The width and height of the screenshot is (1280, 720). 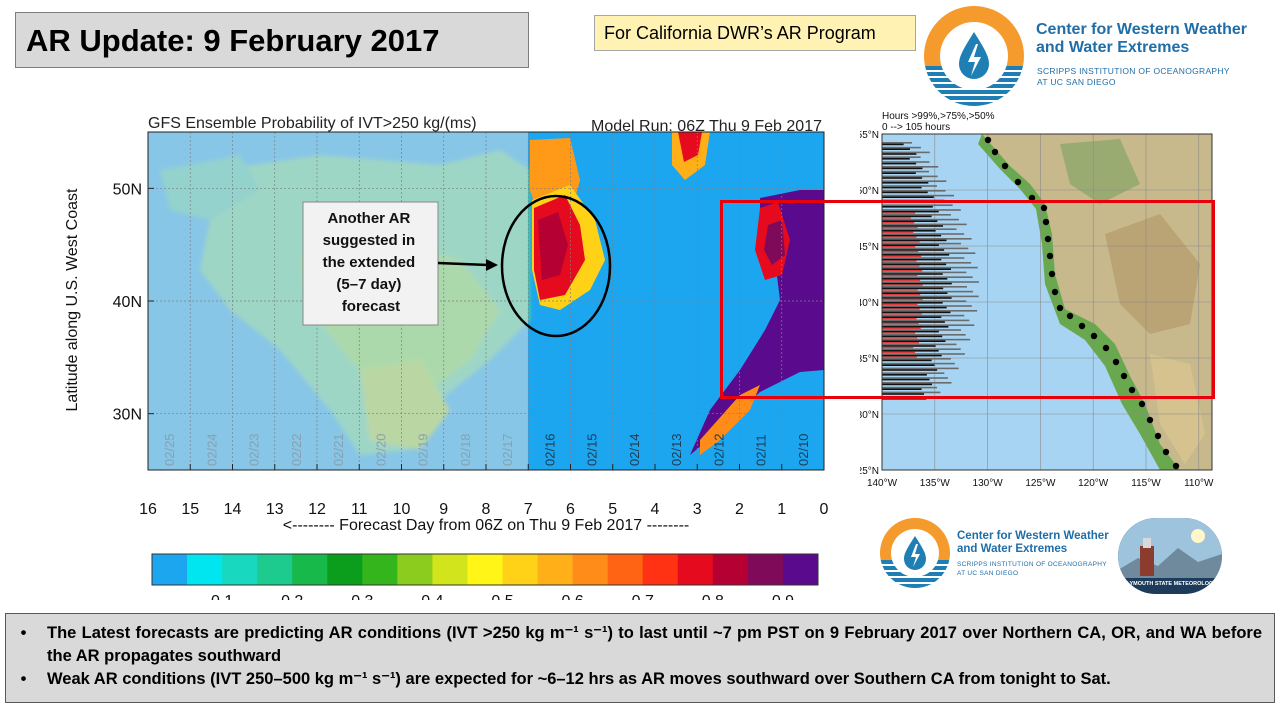 I want to click on map-lat-label: 45°N, so click(x=869, y=247).